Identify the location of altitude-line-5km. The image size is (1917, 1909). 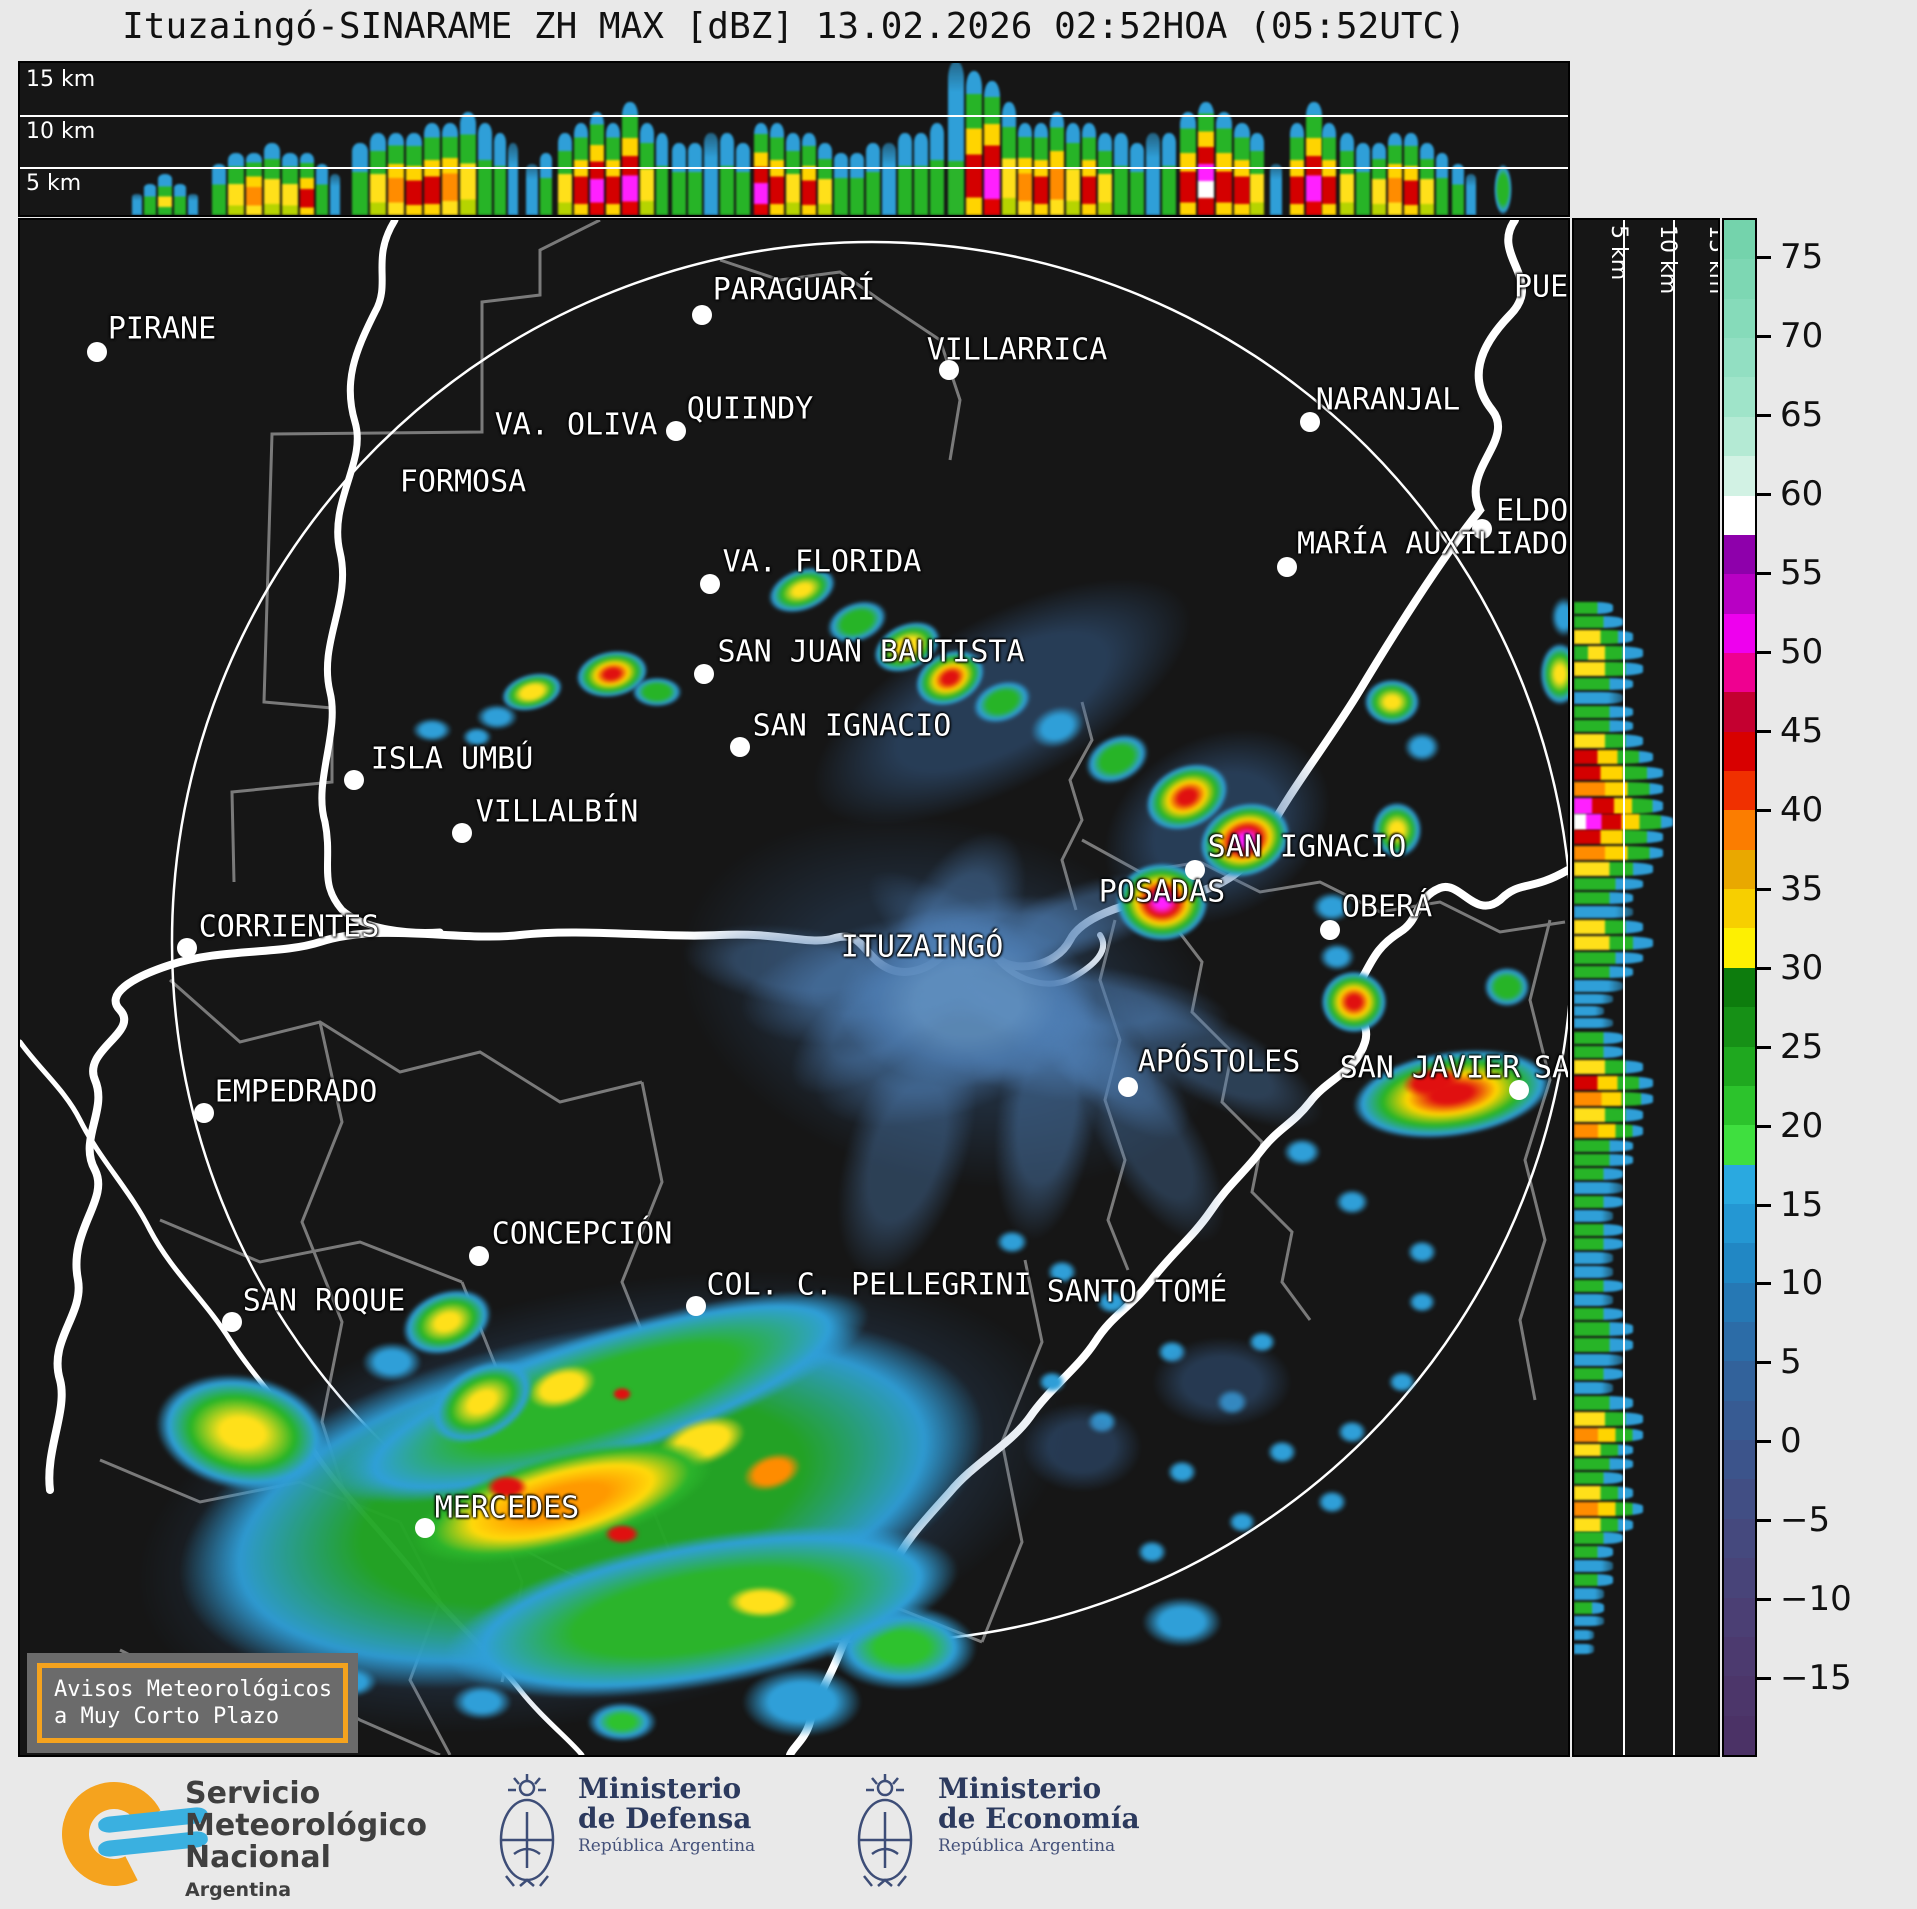
(1624, 987).